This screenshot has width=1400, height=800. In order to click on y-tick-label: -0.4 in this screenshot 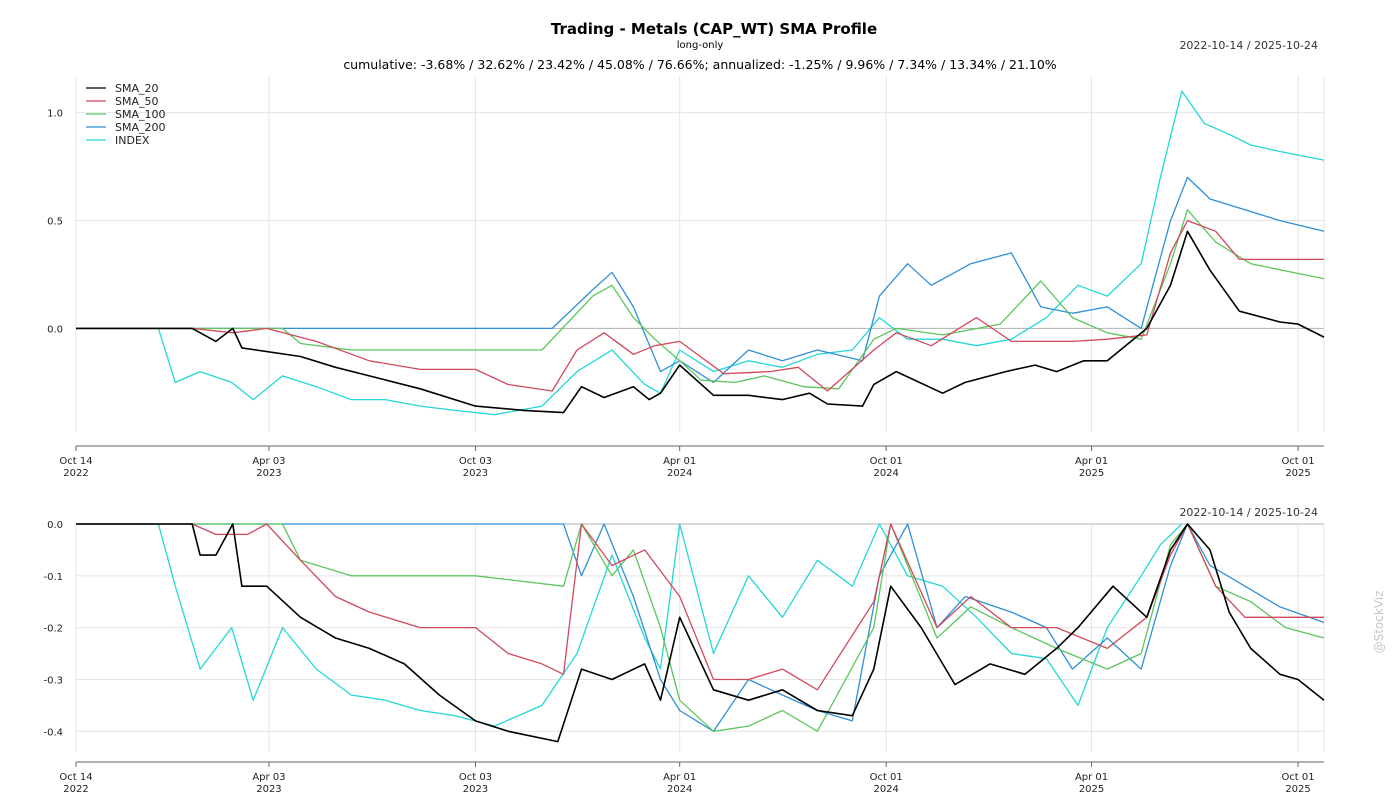, I will do `click(53, 732)`.